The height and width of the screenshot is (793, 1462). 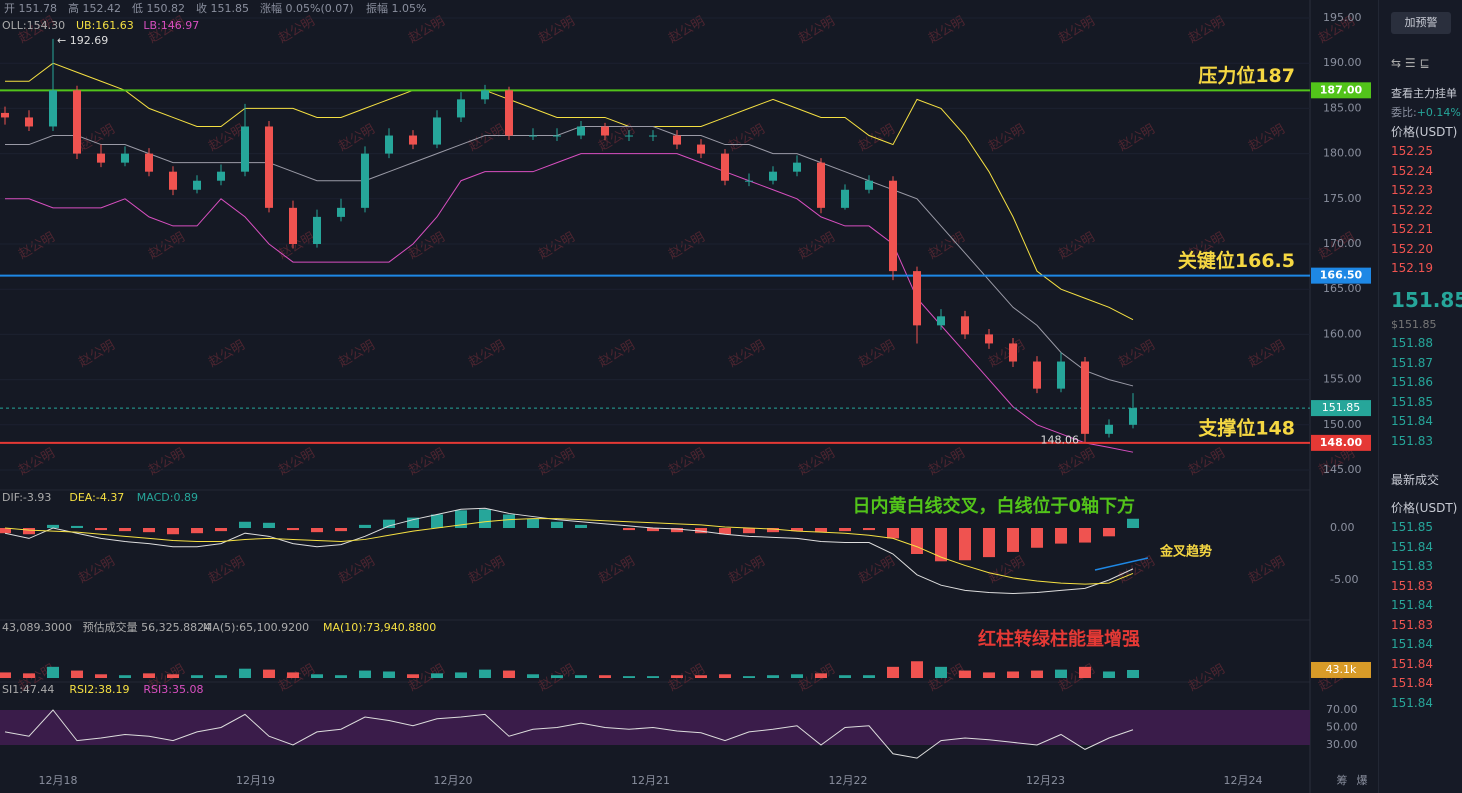 I want to click on level-note: 支撑位148, so click(x=1246, y=427).